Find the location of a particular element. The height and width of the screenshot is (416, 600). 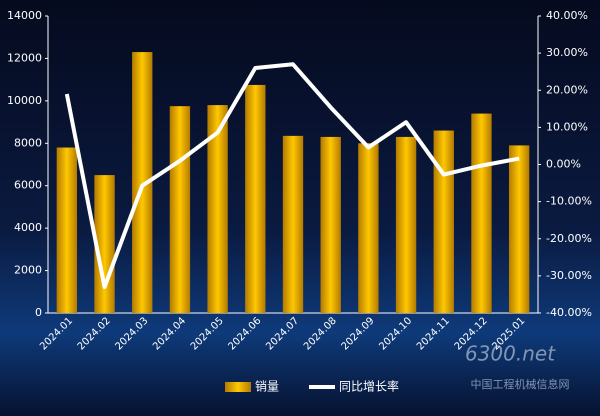

y2-tick-label: -30.00% is located at coordinates (569, 275).